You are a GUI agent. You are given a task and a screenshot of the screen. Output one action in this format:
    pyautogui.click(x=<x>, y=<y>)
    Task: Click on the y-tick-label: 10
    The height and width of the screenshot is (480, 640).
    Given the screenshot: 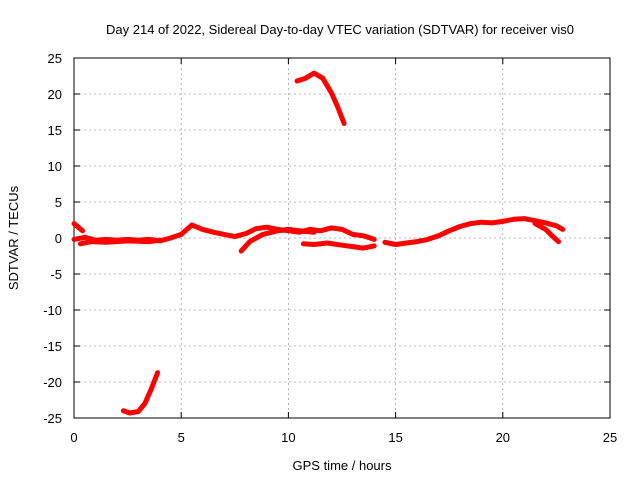 What is the action you would take?
    pyautogui.click(x=55, y=166)
    